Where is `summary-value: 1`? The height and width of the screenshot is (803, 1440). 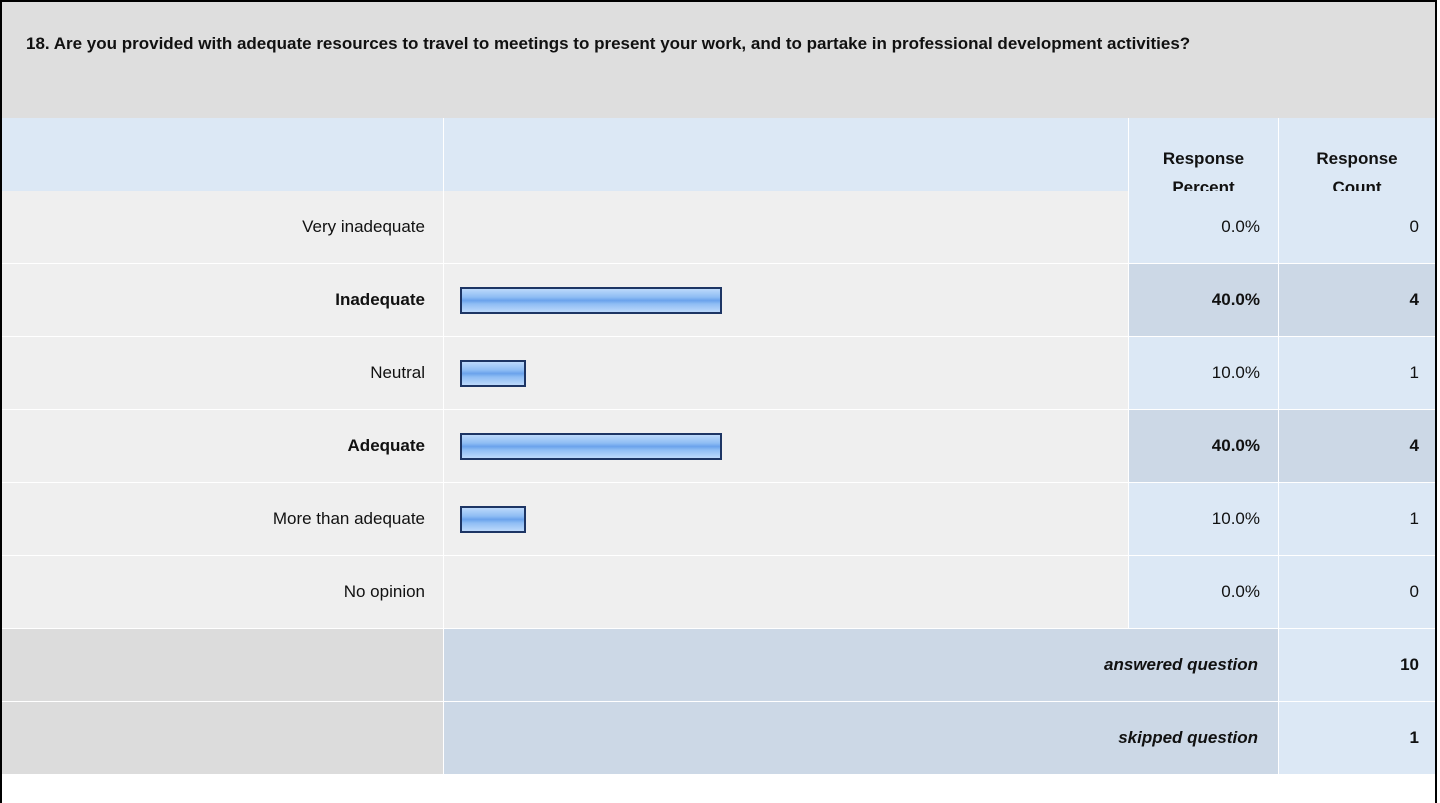 summary-value: 1 is located at coordinates (1357, 738).